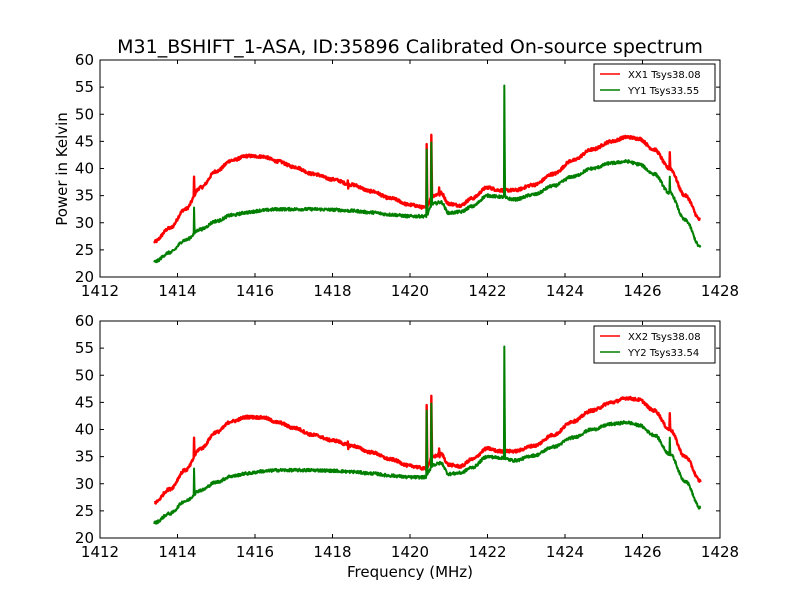  What do you see at coordinates (664, 75) in the screenshot?
I see `legend-entry-label: XX1 Tsys38.08` at bounding box center [664, 75].